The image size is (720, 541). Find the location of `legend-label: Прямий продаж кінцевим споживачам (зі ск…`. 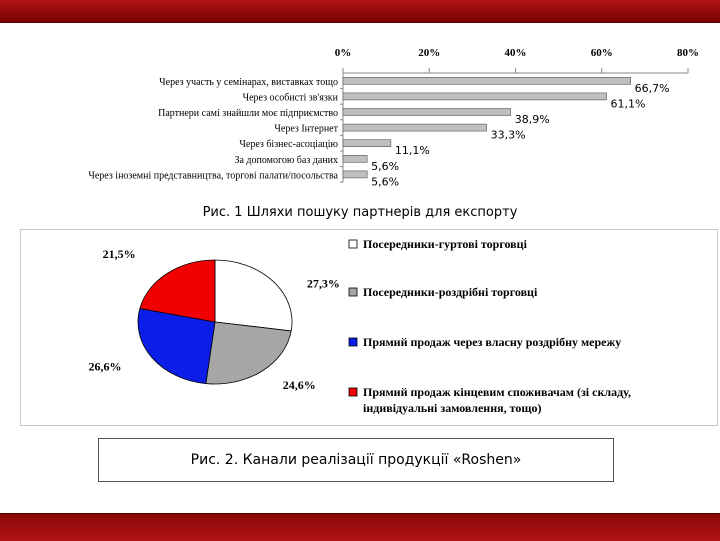

legend-label: Прямий продаж кінцевим споживачам (зі ск… is located at coordinates (497, 392).